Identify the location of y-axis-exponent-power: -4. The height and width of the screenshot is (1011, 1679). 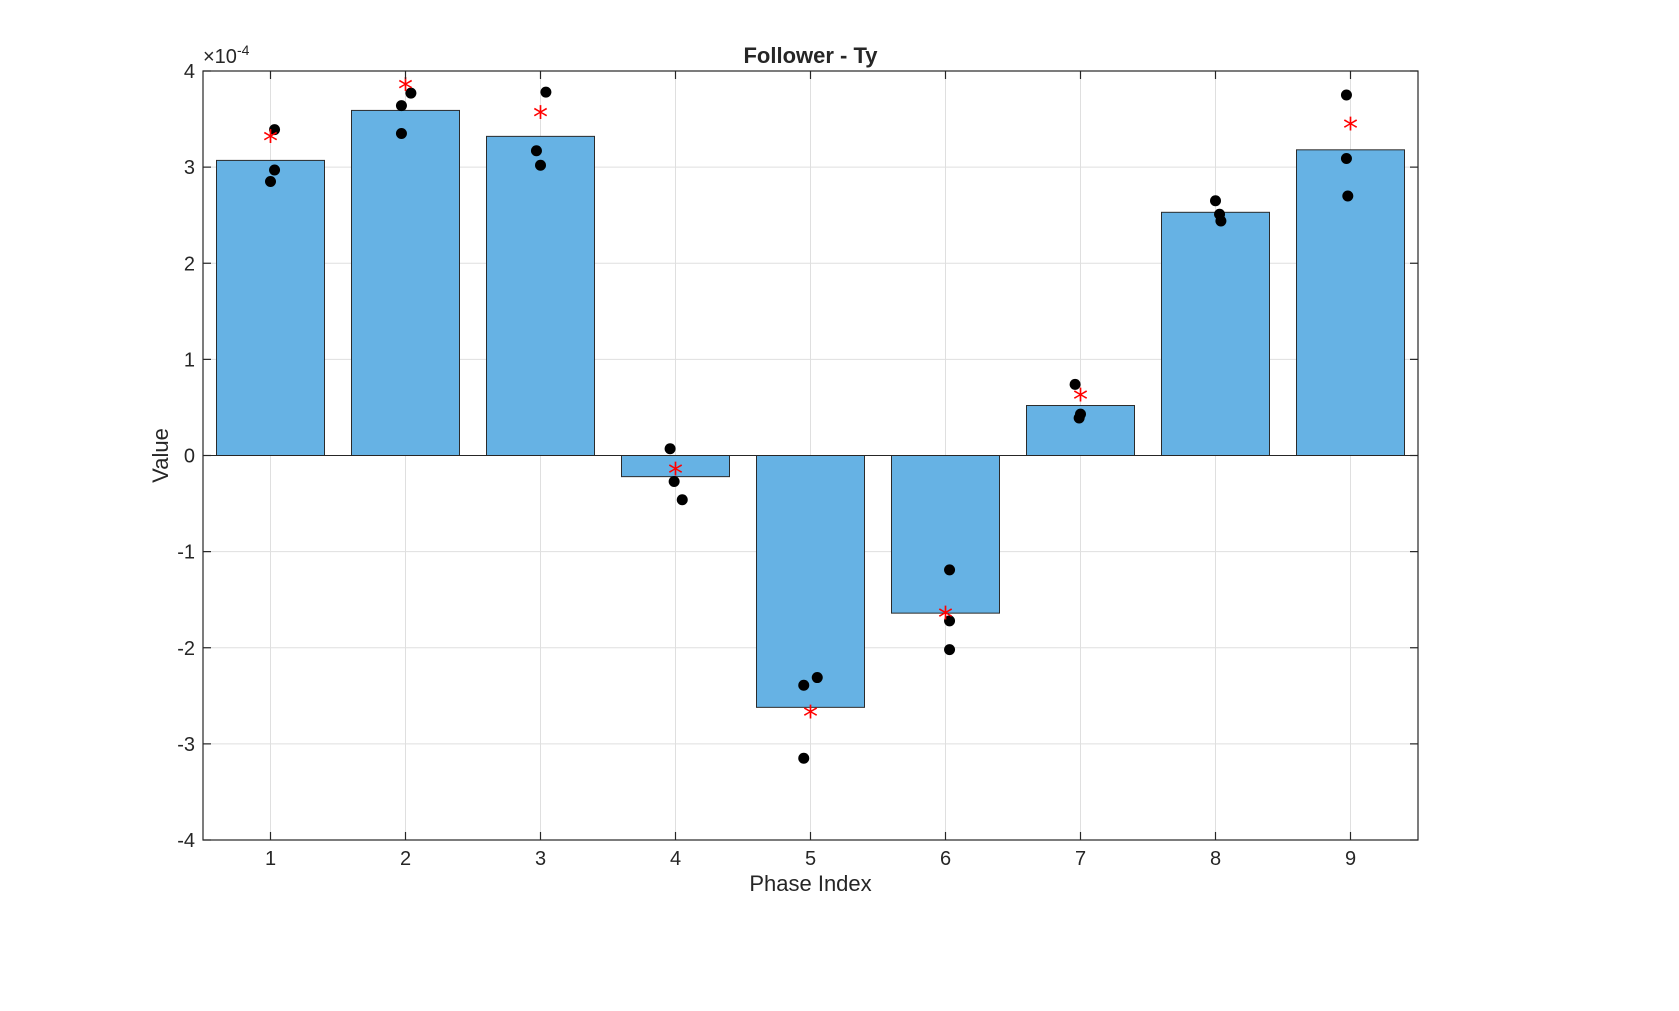
(243, 50).